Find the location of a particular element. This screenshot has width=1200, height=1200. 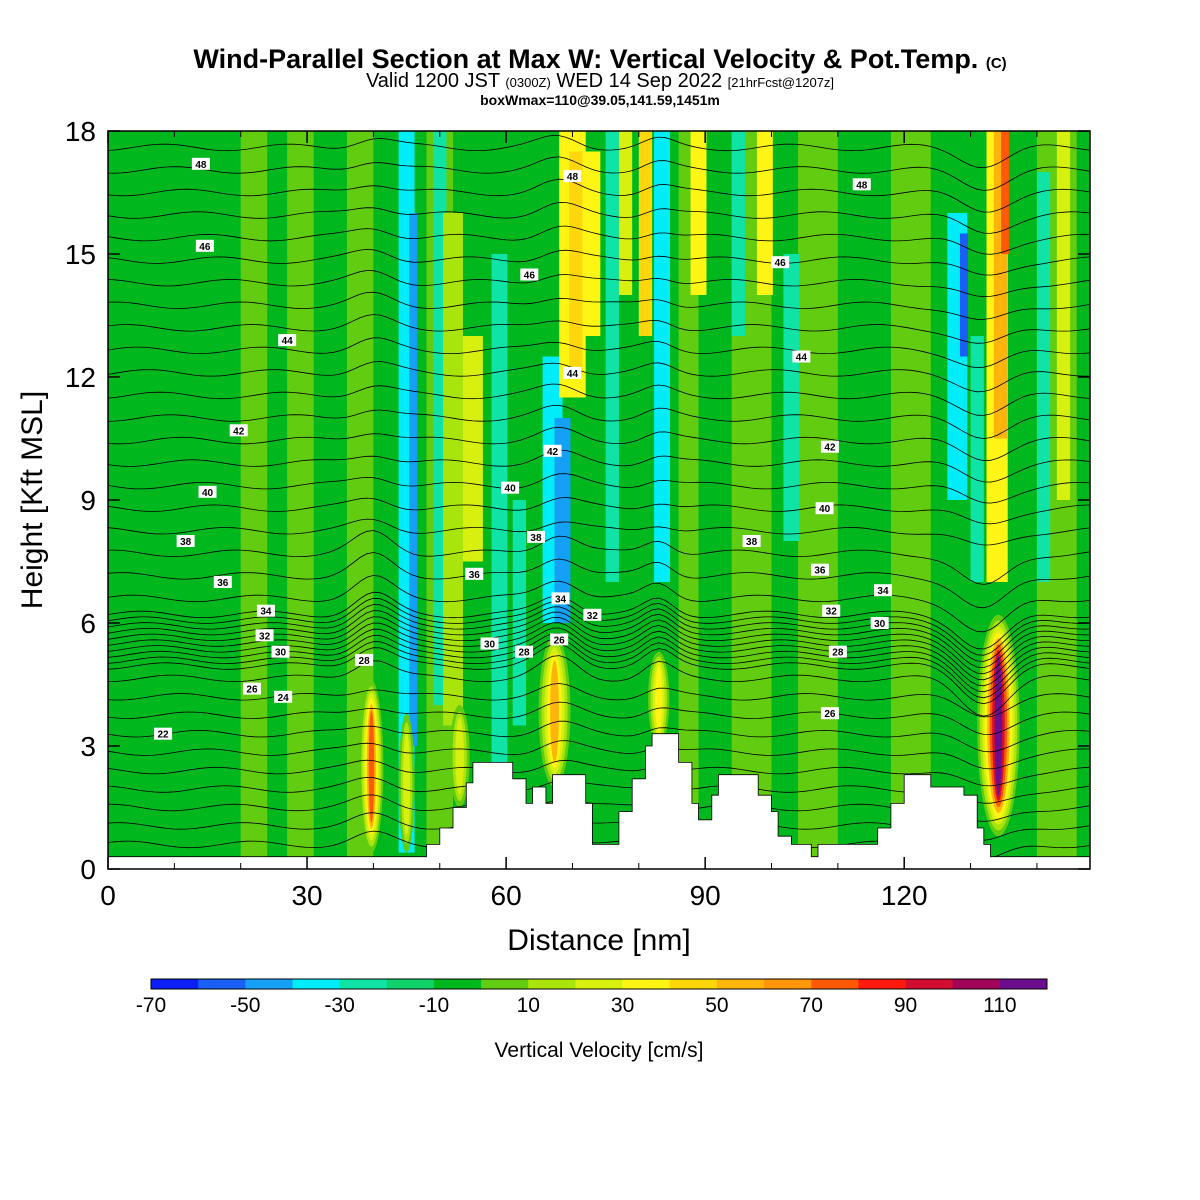

valid-time: Valid 1200 JST is located at coordinates (432, 81).